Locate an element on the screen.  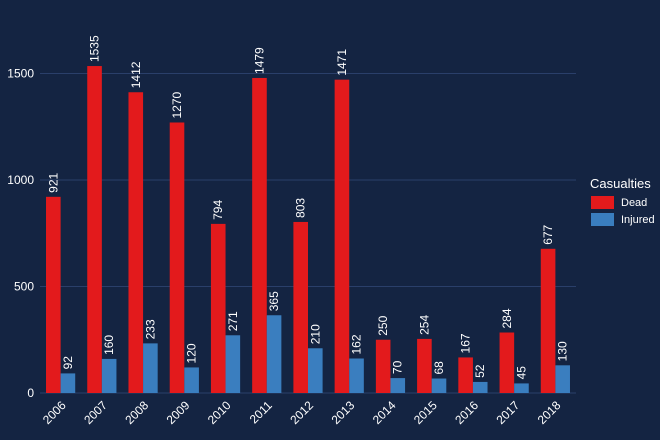
bar-injured-2013 is located at coordinates (356, 375).